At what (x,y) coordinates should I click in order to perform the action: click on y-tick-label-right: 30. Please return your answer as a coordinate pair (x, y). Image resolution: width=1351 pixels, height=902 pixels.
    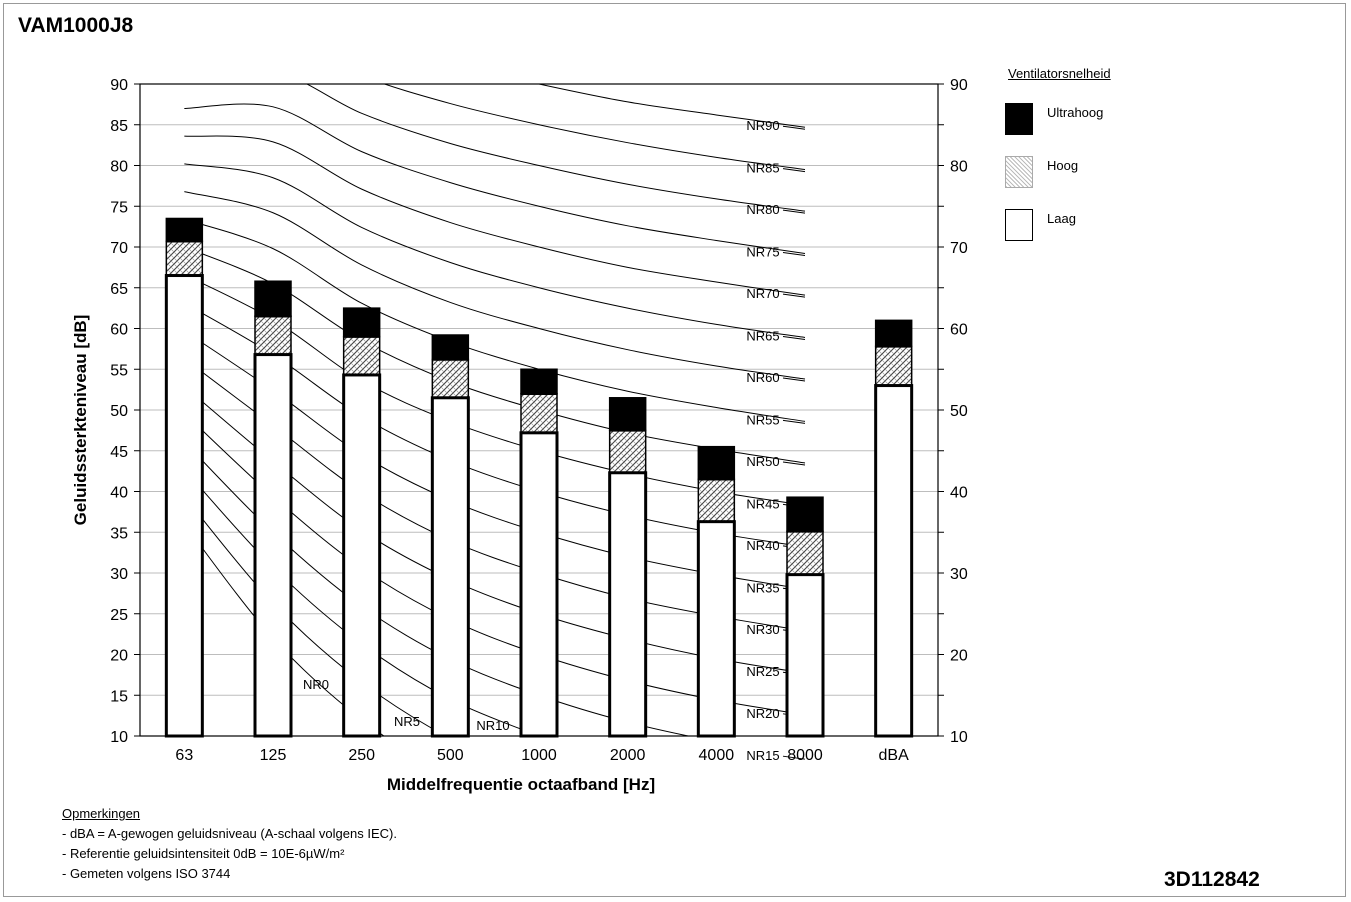
    Looking at the image, I should click on (959, 574).